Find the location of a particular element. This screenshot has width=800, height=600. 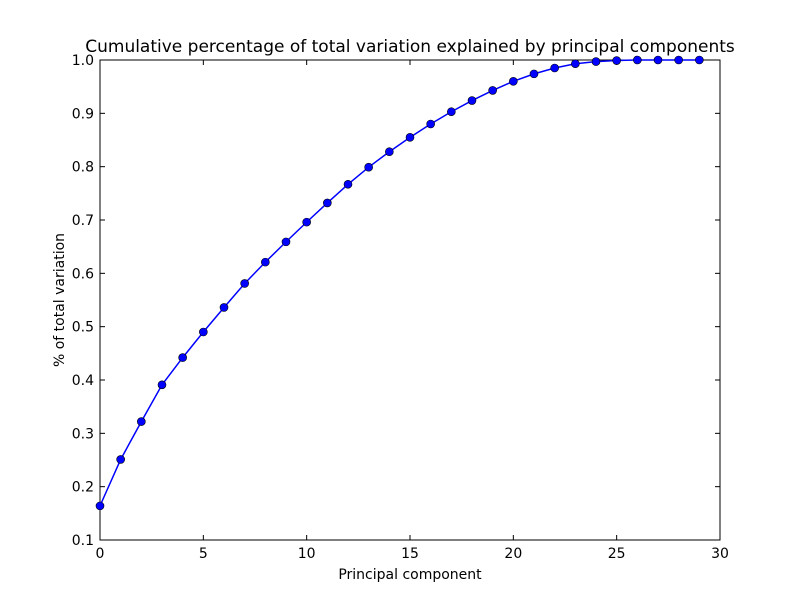

x-tick-label: 30 is located at coordinates (720, 554).